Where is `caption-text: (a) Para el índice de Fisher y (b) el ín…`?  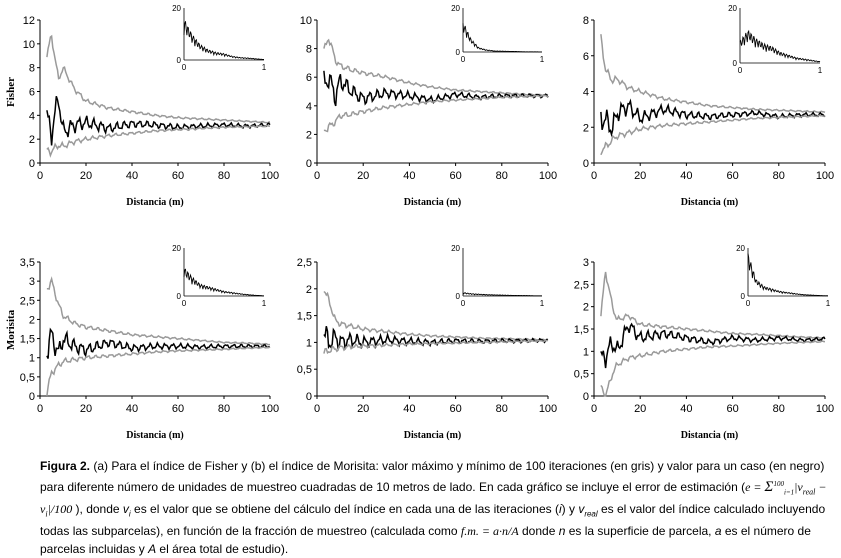 caption-text: (a) Para el índice de Fisher y (b) el ín… is located at coordinates (432, 476).